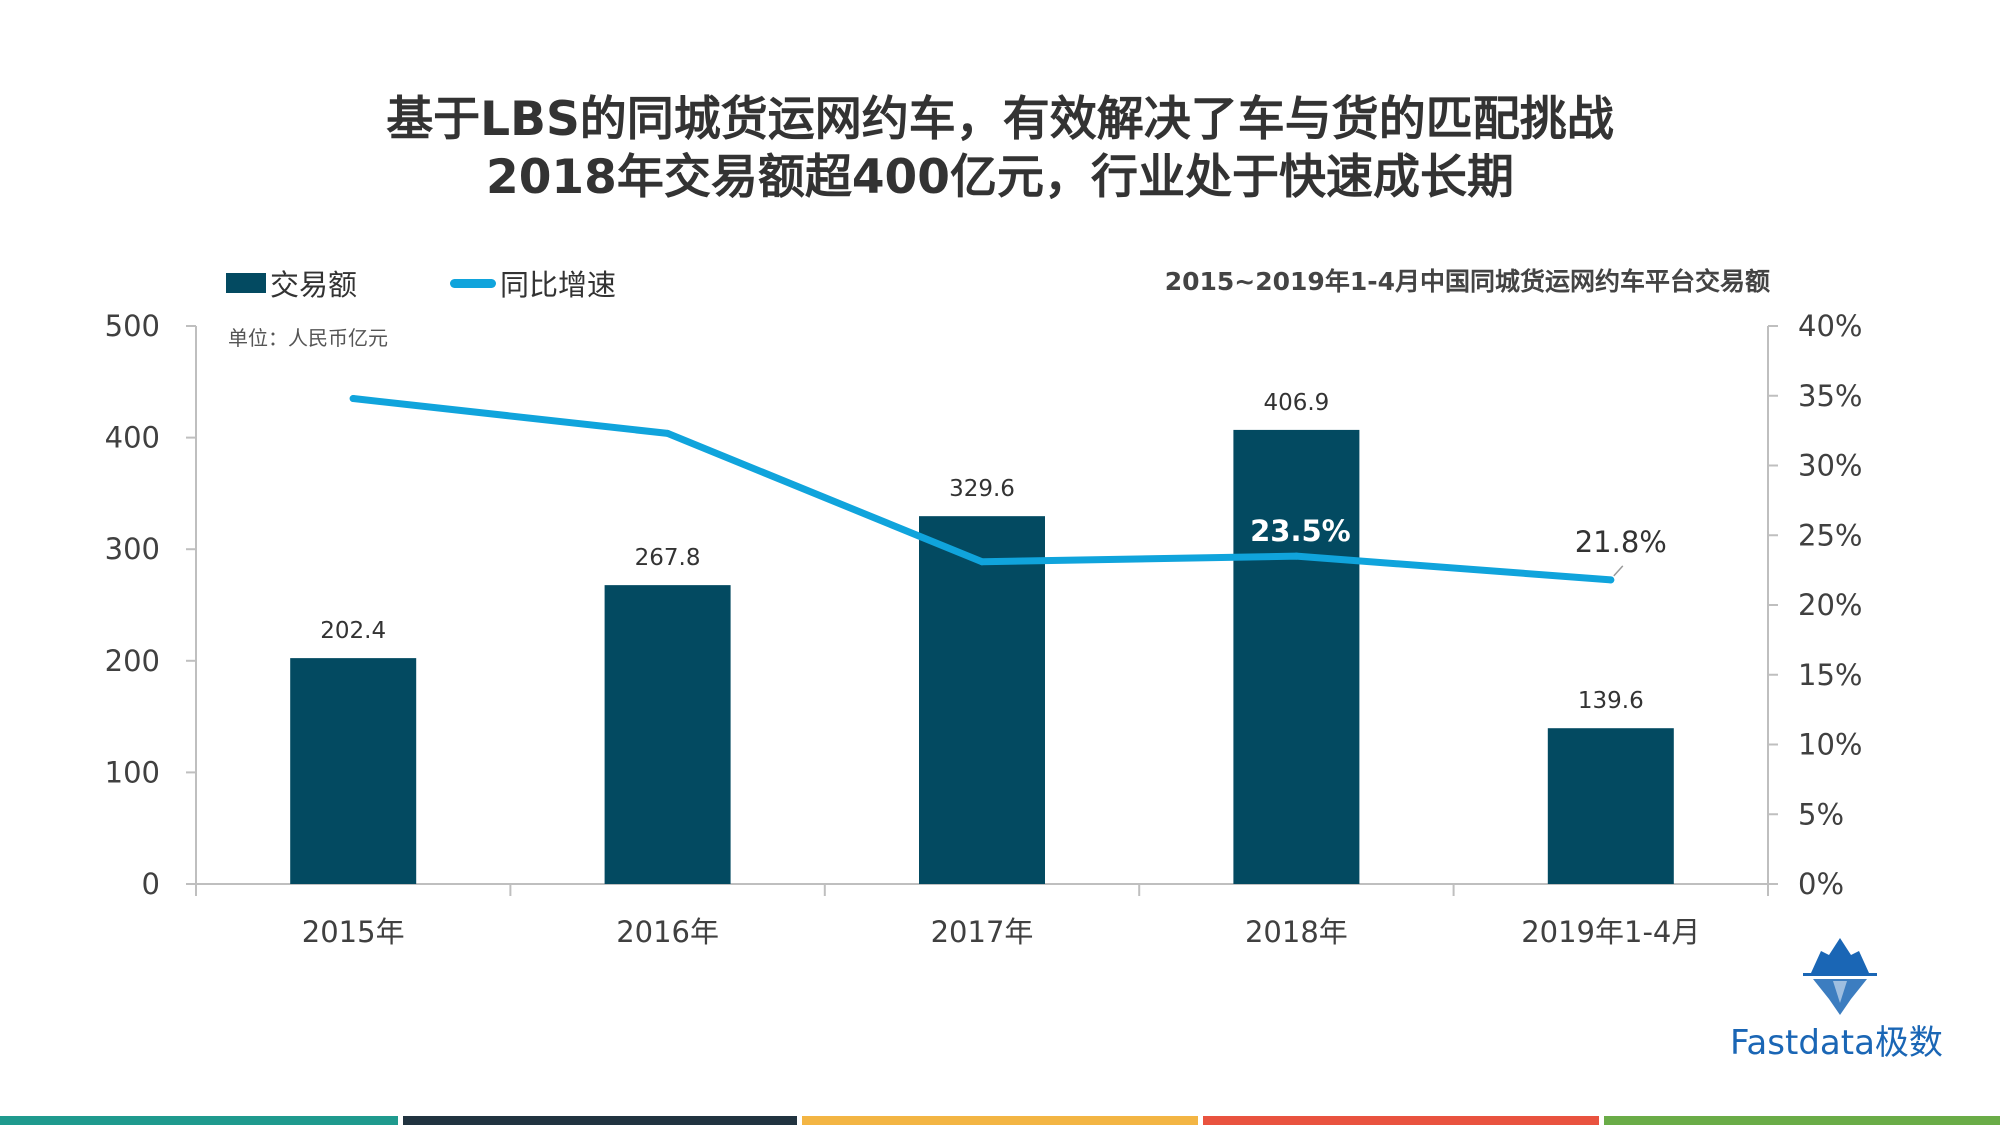  What do you see at coordinates (1830, 326) in the screenshot?
I see `right-tick-label: 40%` at bounding box center [1830, 326].